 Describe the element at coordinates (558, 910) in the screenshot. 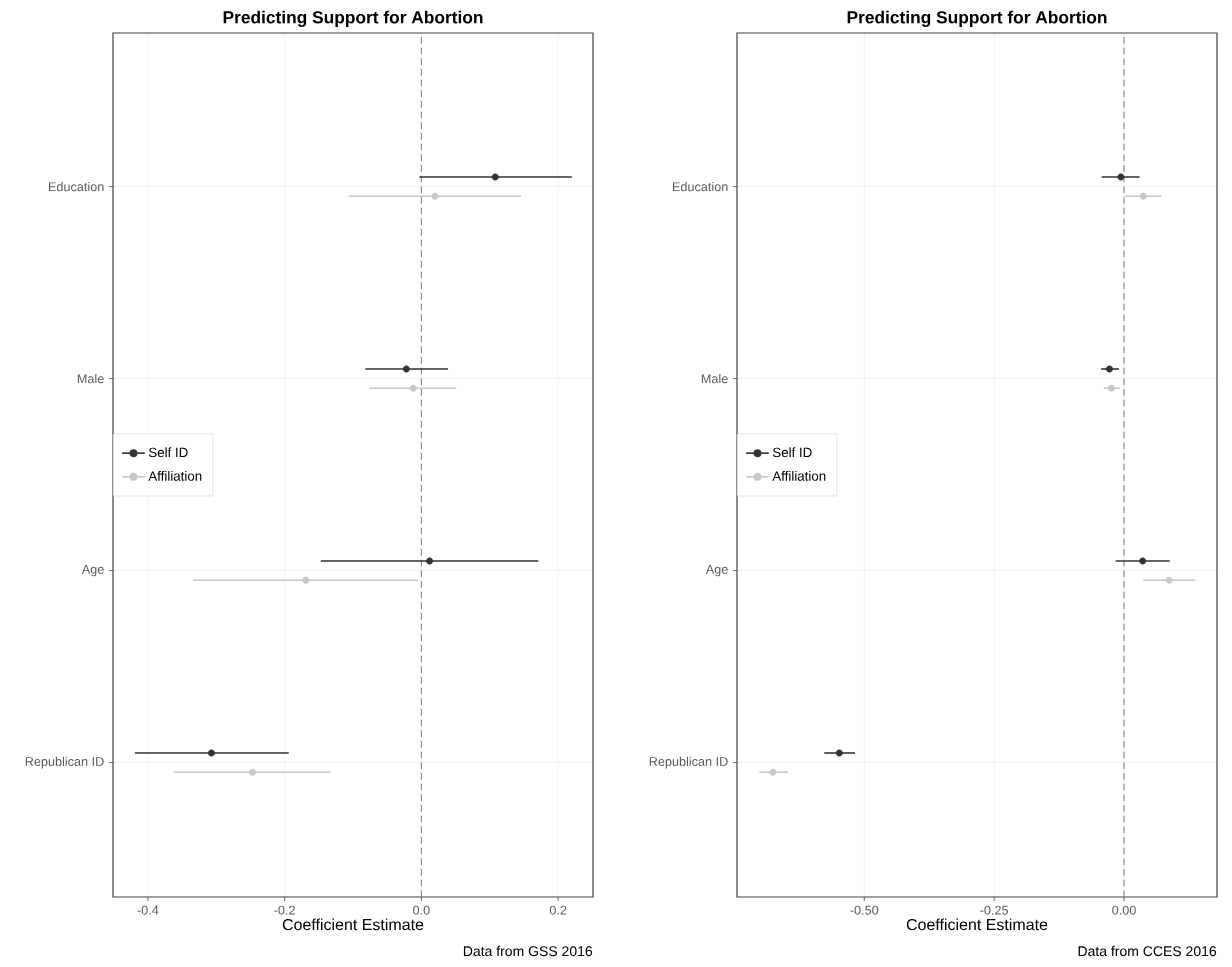

I see `x-tick-label: 0.2` at that location.